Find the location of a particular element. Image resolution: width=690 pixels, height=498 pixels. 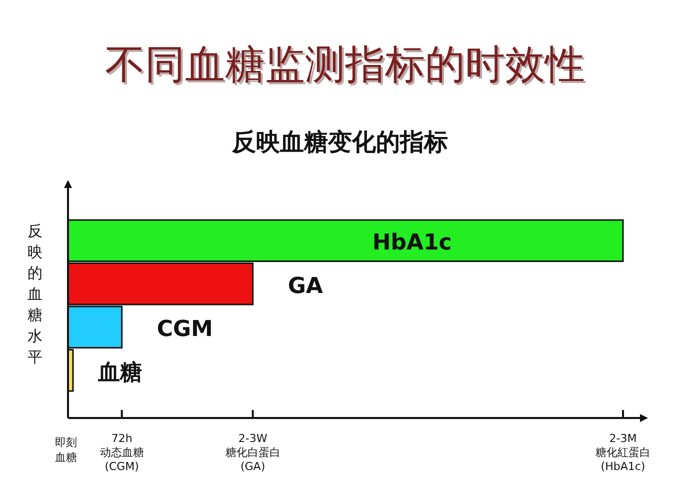

y-tick-label: HbA1c is located at coordinates (412, 243).